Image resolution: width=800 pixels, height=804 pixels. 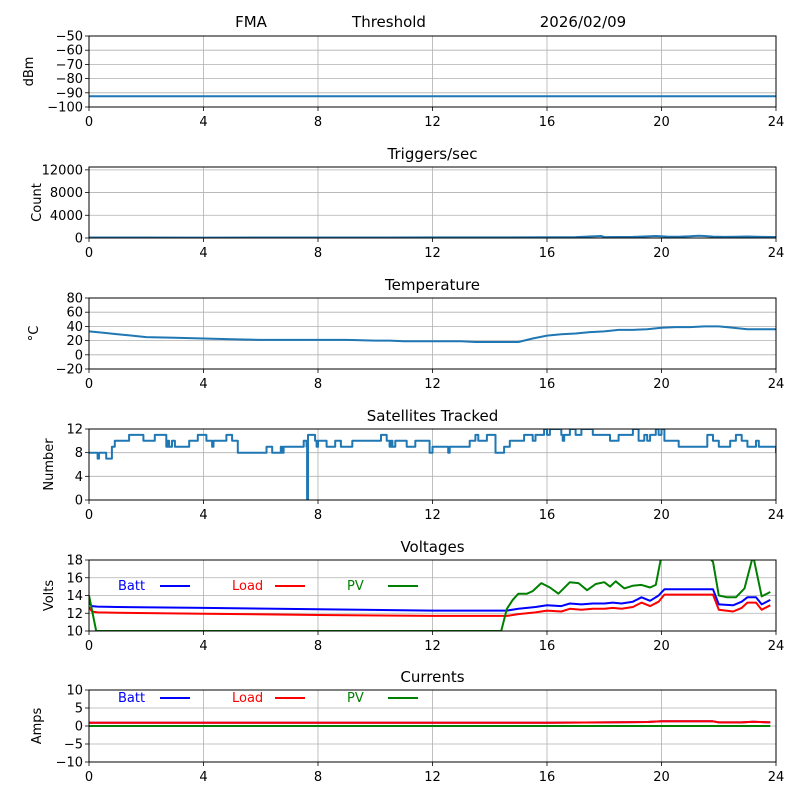 I want to click on triggers-xtick-label: 24, so click(x=776, y=253).